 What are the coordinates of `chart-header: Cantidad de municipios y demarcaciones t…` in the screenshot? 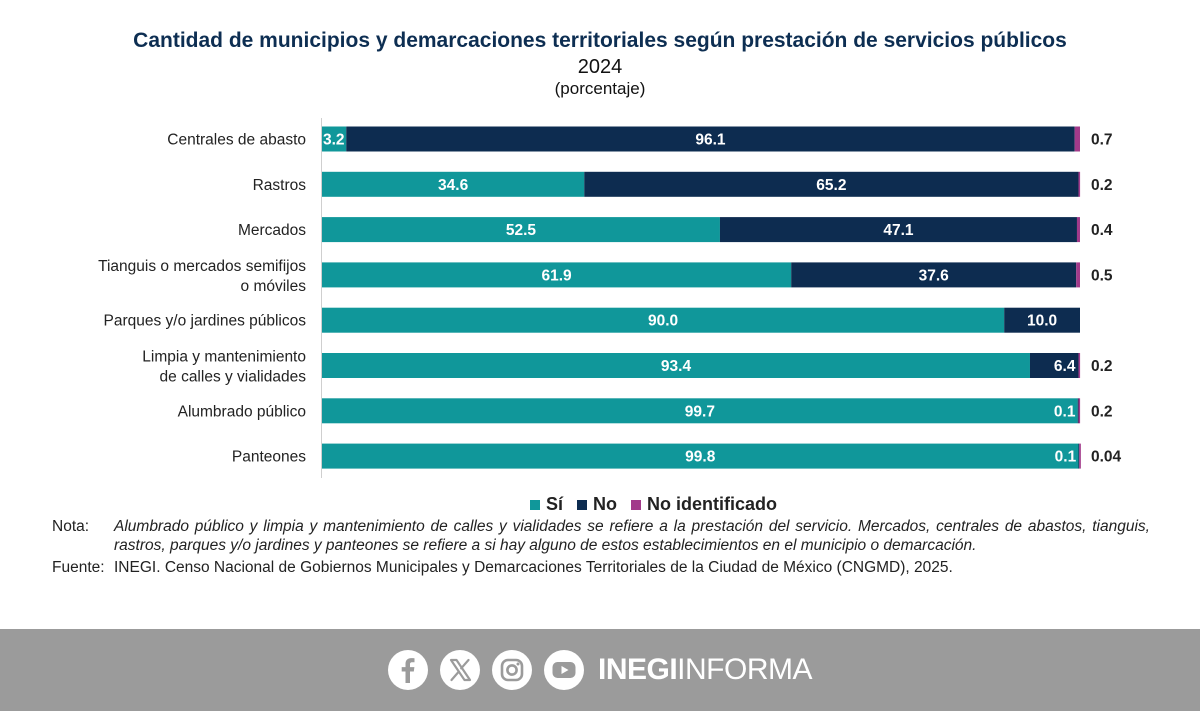 It's located at (600, 64).